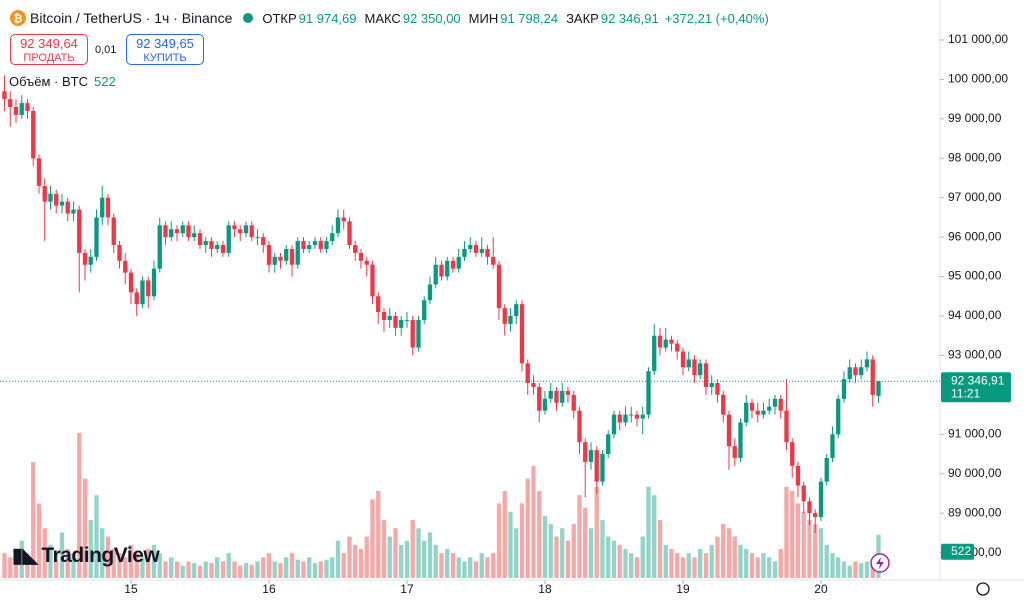 The width and height of the screenshot is (1024, 603). Describe the element at coordinates (131, 589) in the screenshot. I see `x-tick-label: 15` at that location.